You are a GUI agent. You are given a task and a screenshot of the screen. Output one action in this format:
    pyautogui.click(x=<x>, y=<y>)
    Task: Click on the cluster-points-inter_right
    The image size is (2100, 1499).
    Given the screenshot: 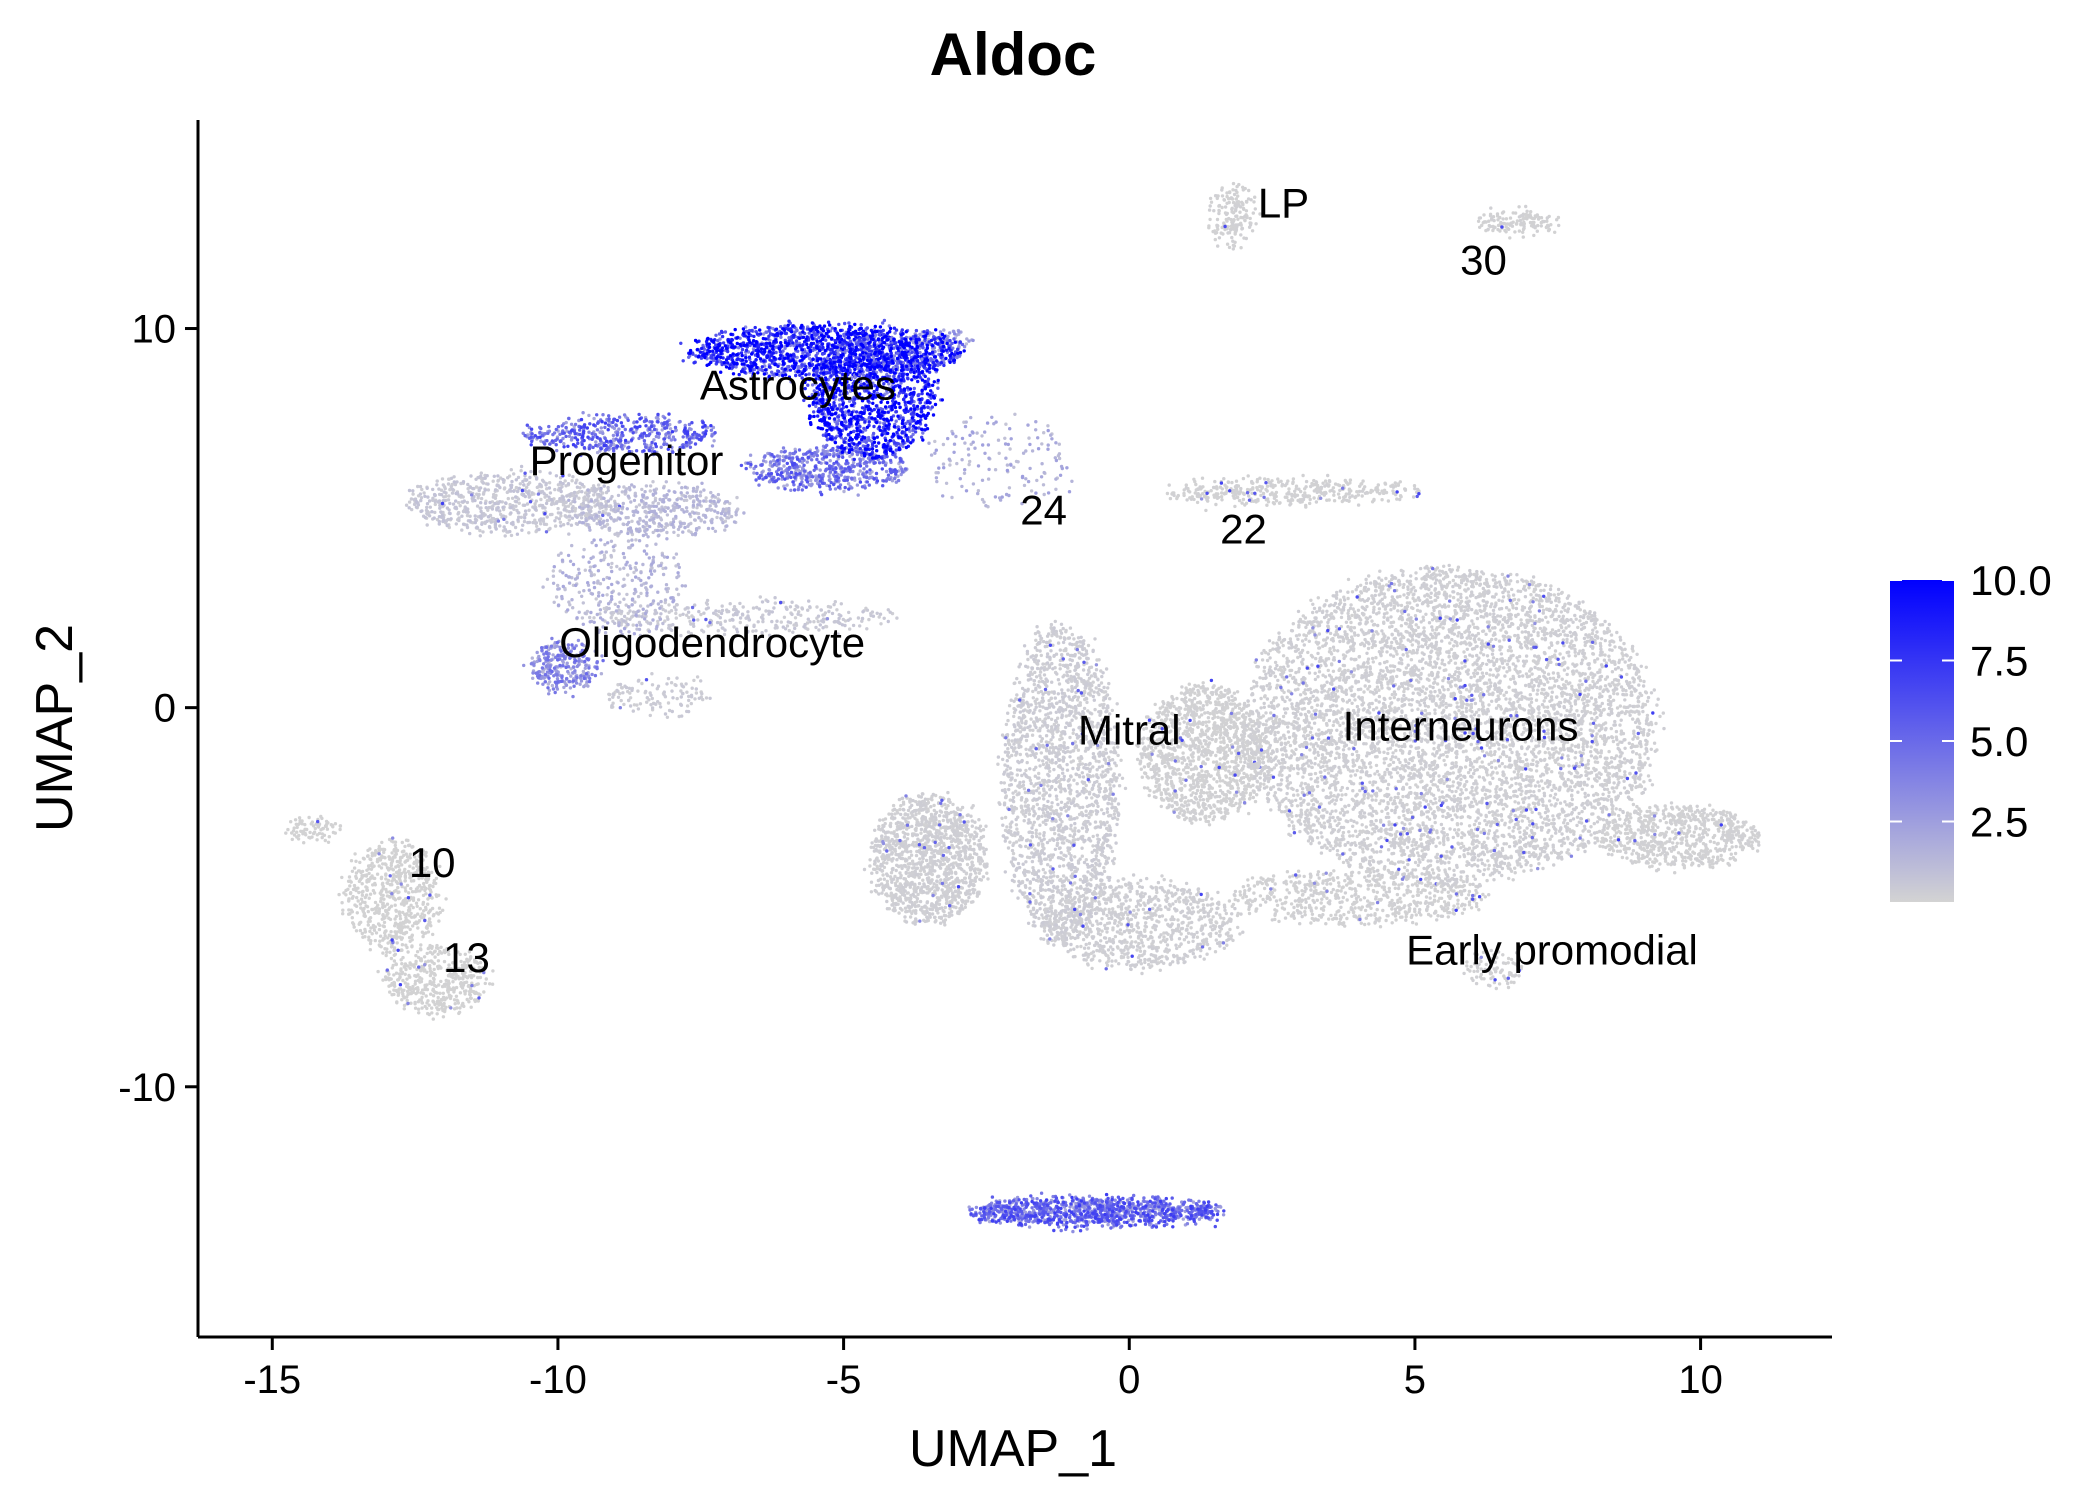 What is the action you would take?
    pyautogui.click(x=1674, y=837)
    